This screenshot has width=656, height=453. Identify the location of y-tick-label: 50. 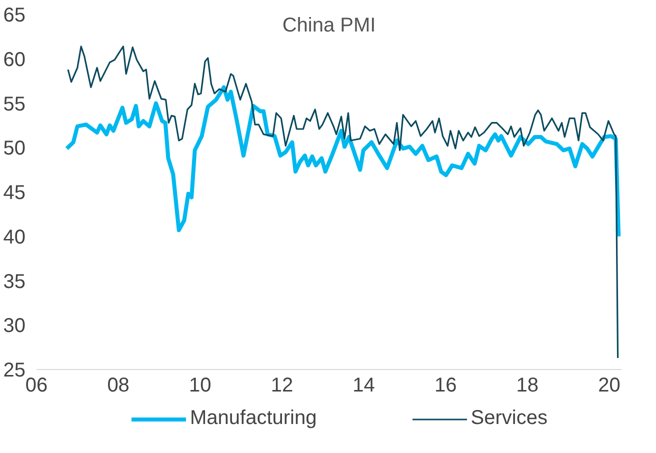
(14, 149).